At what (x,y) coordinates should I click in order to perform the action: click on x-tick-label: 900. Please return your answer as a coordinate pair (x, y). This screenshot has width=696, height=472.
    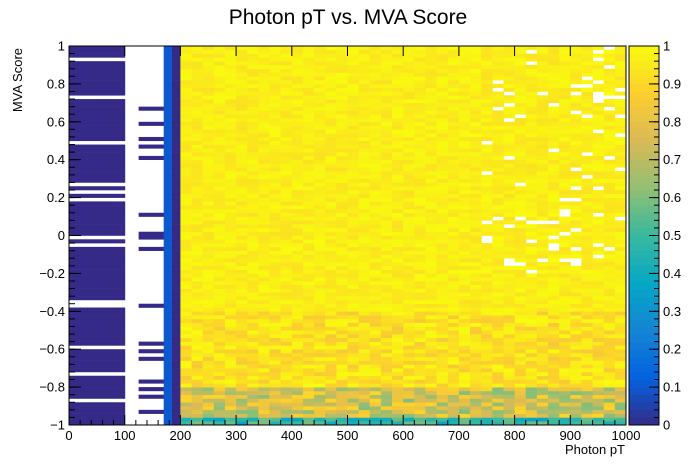
    Looking at the image, I should click on (570, 435).